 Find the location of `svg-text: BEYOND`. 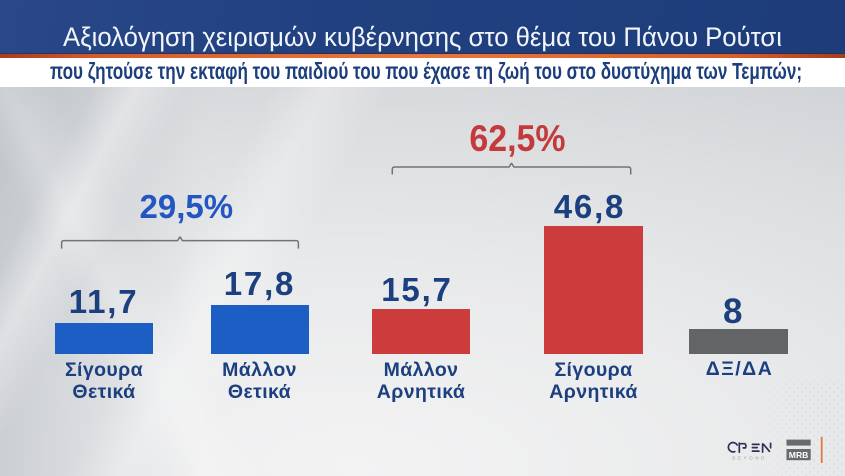

svg-text: BEYOND is located at coordinates (749, 457).